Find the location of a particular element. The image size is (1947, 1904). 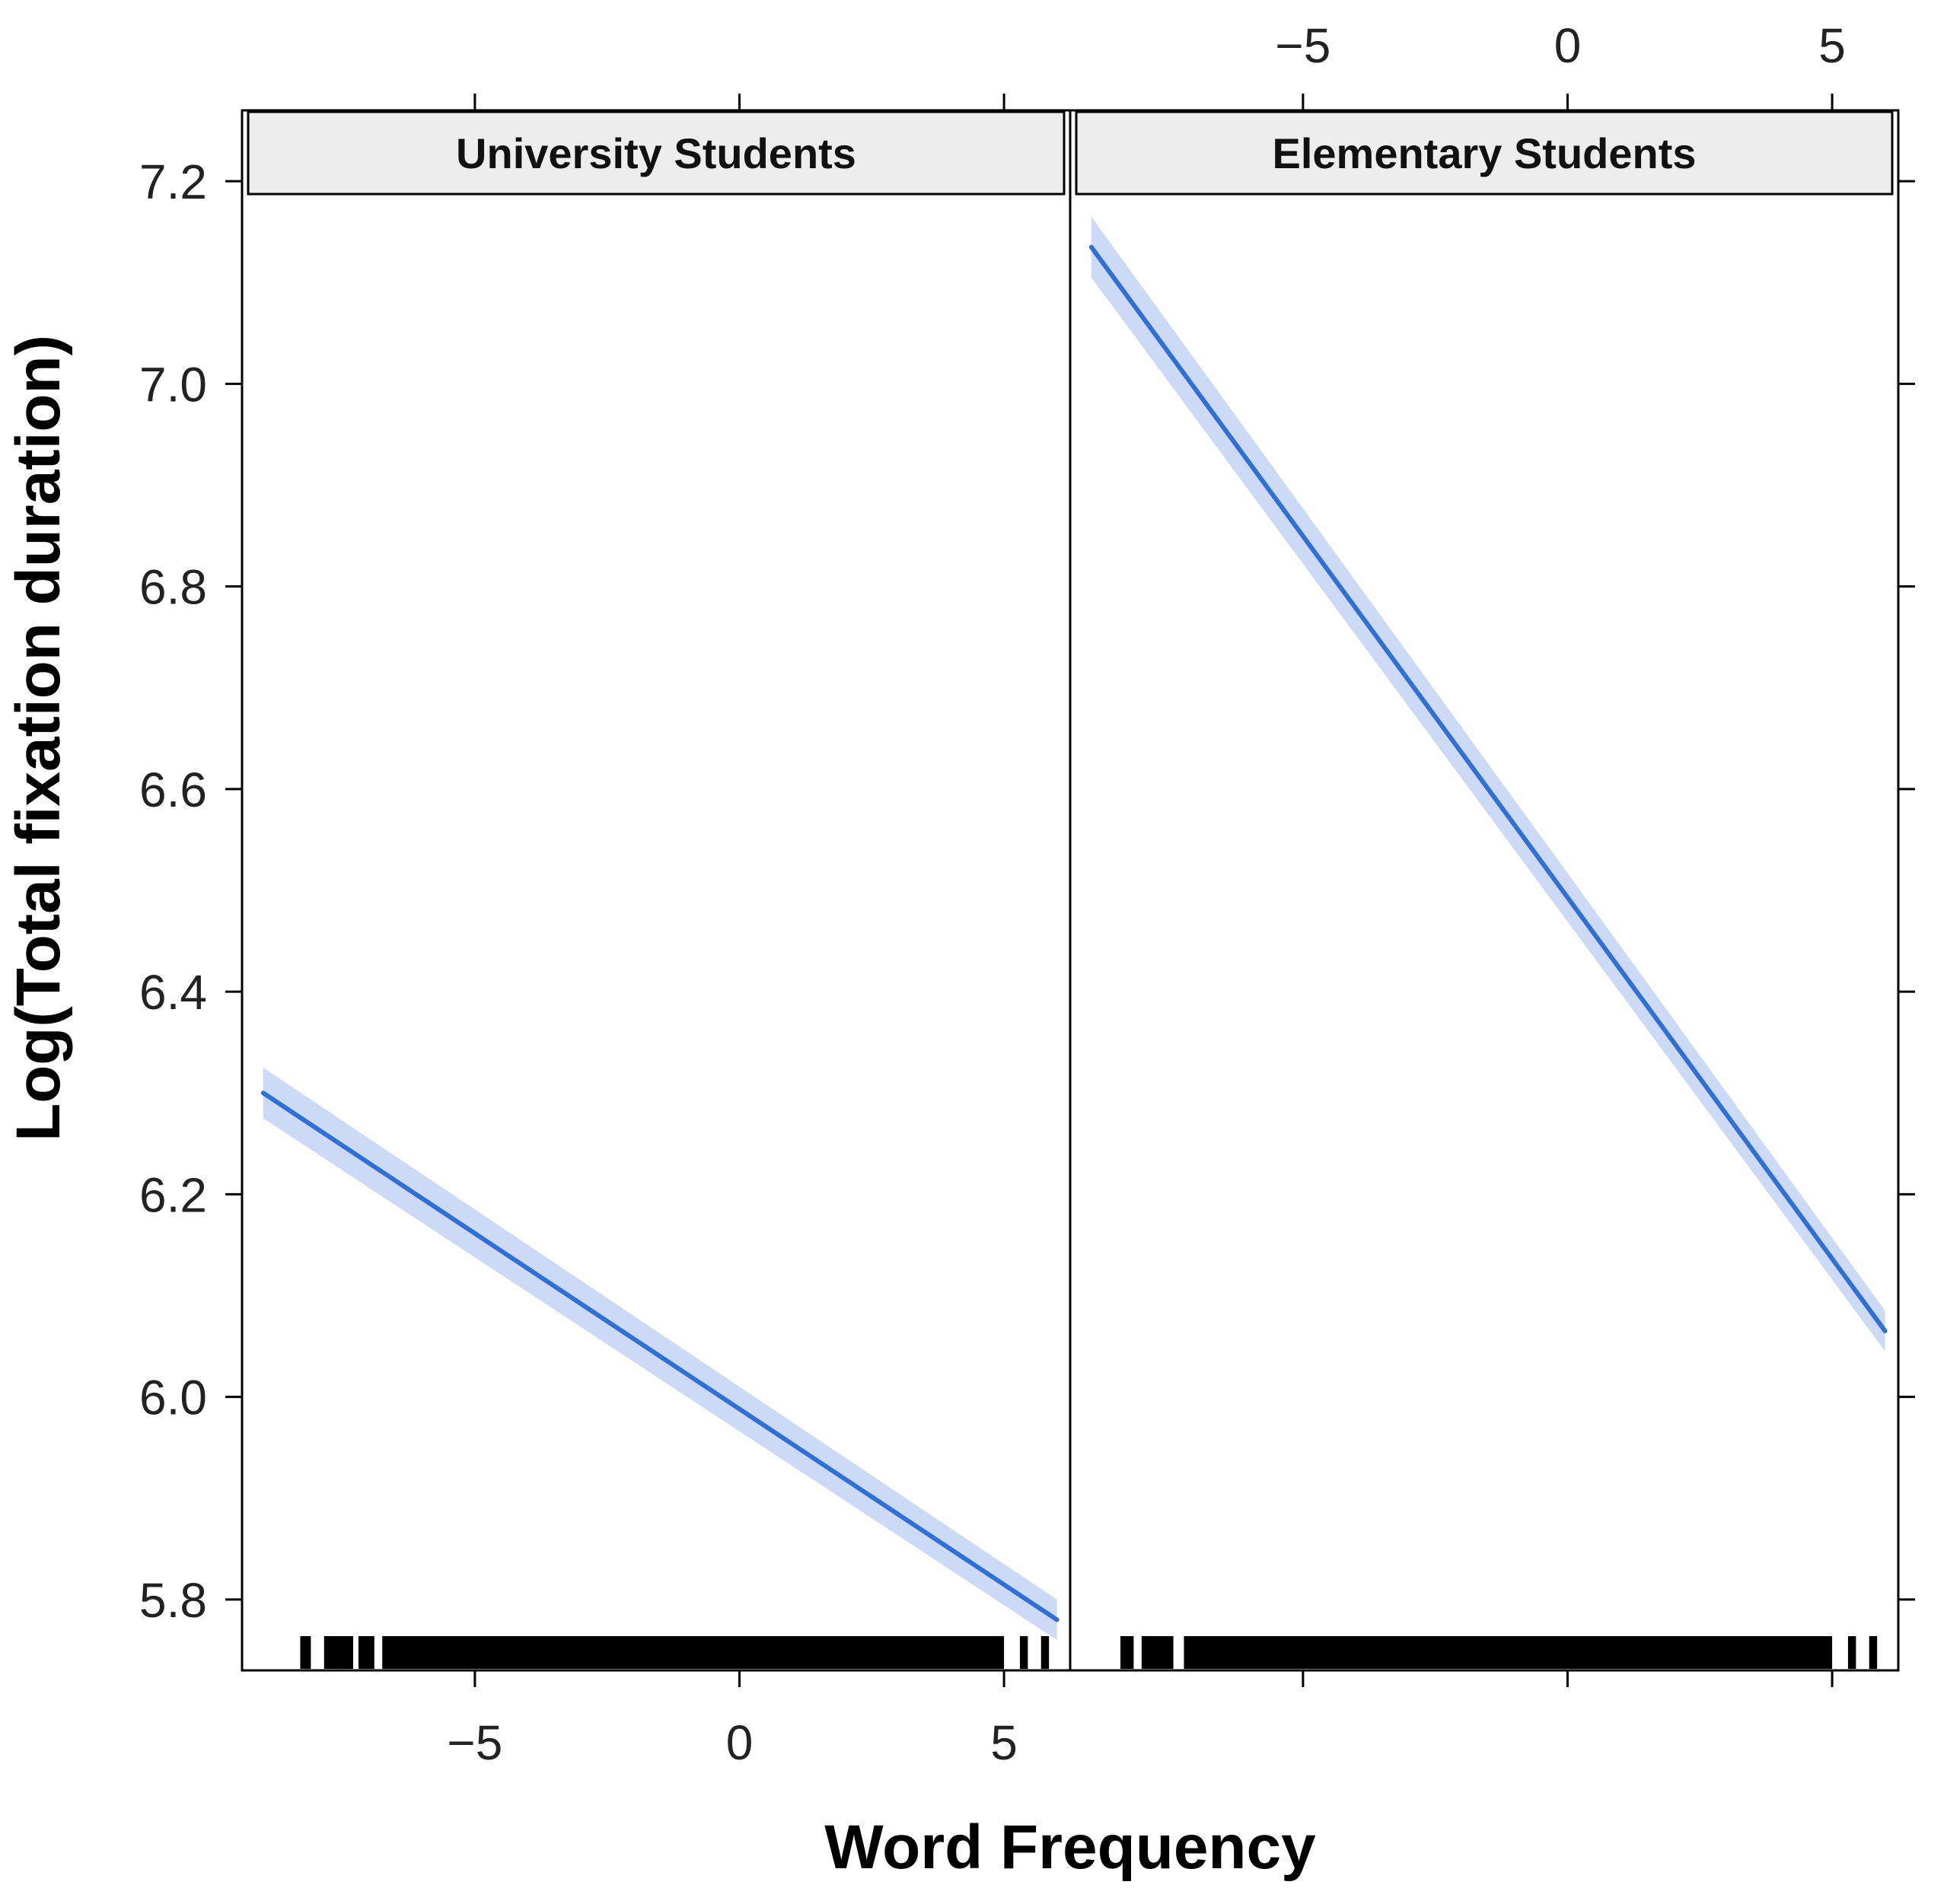

y-tick-label: 7.2 is located at coordinates (173, 181).